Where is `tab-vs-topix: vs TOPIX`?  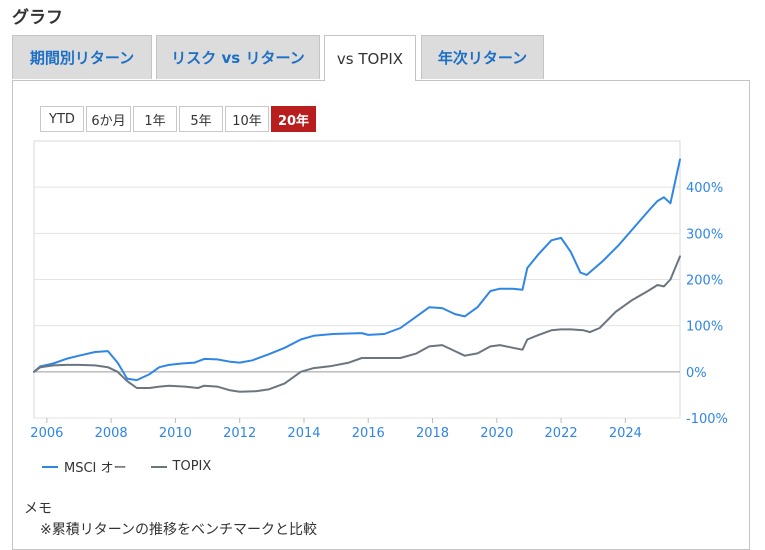 tab-vs-topix: vs TOPIX is located at coordinates (370, 58).